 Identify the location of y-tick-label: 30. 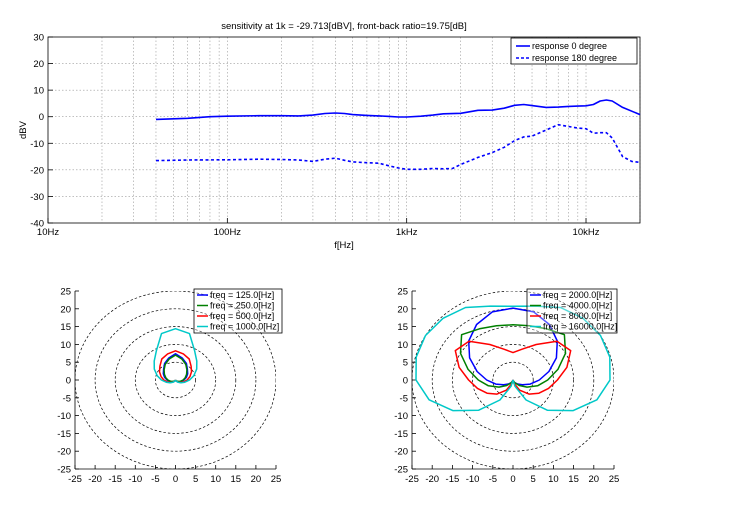
(38, 38).